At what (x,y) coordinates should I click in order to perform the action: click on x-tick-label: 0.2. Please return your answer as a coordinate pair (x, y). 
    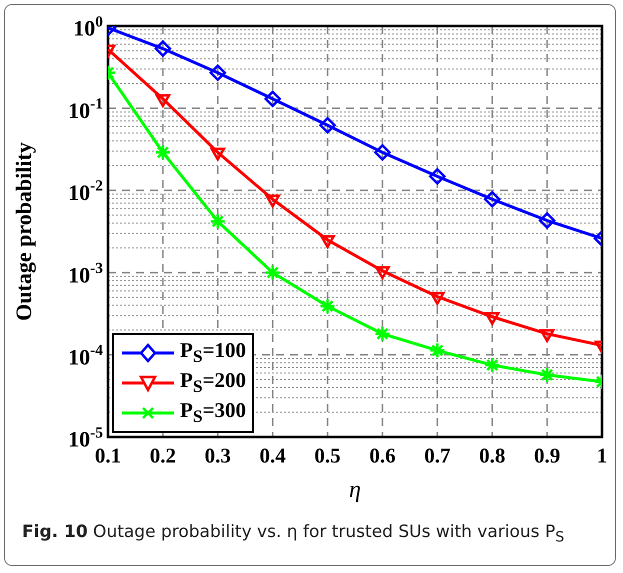
    Looking at the image, I should click on (163, 455).